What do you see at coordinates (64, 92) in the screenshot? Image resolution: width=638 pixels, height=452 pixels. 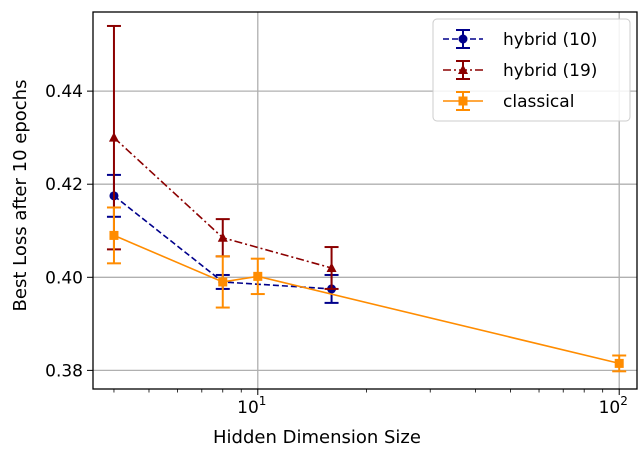 I see `y-tick-label: 0.44` at bounding box center [64, 92].